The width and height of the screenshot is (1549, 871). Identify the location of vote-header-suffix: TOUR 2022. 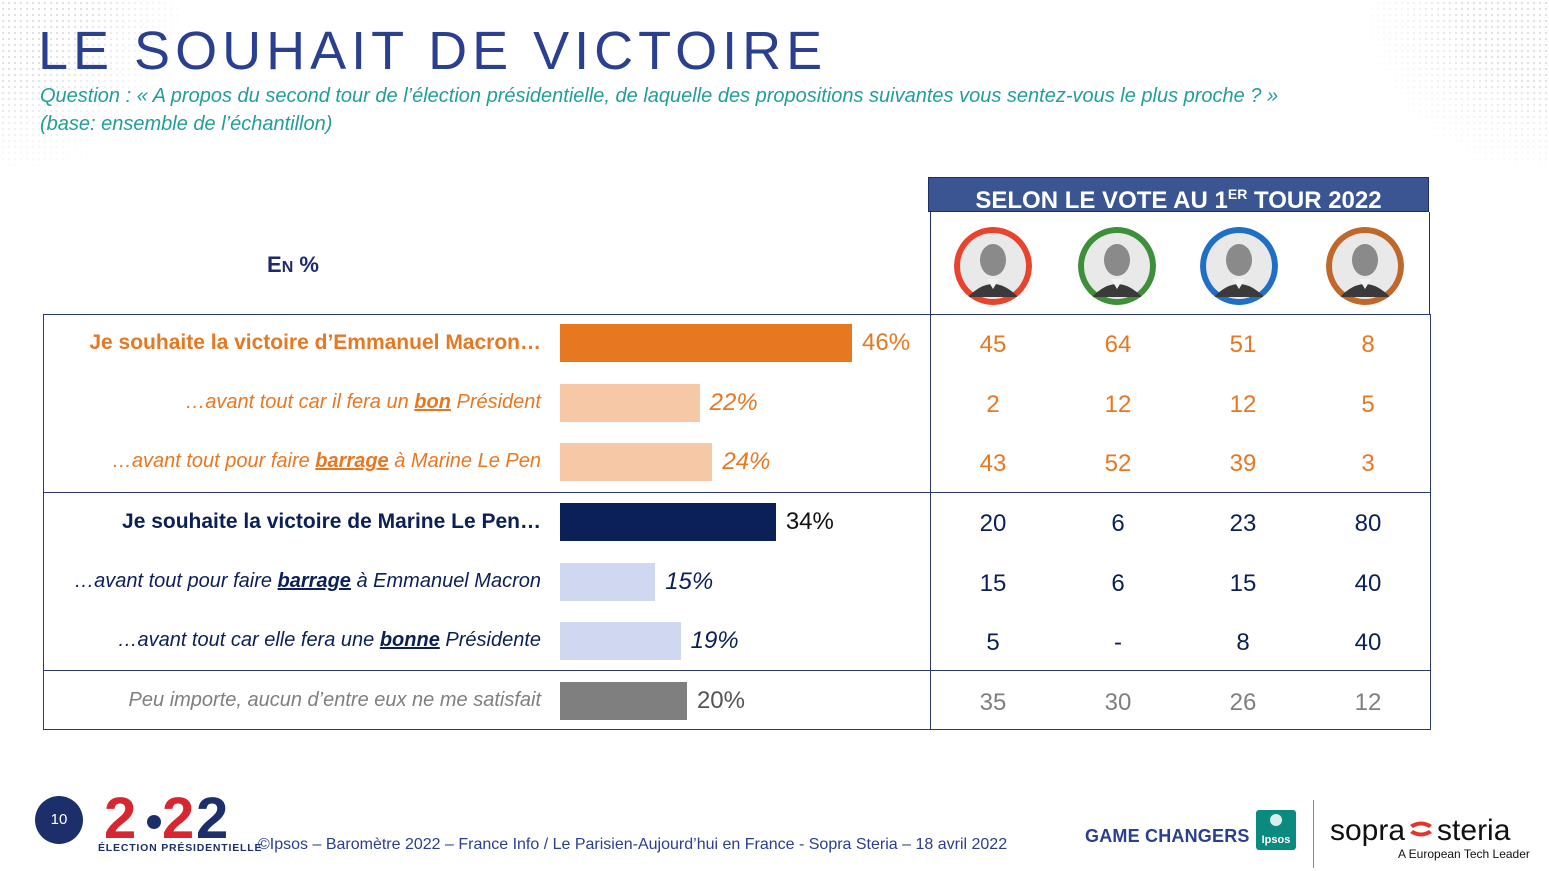
(1314, 200).